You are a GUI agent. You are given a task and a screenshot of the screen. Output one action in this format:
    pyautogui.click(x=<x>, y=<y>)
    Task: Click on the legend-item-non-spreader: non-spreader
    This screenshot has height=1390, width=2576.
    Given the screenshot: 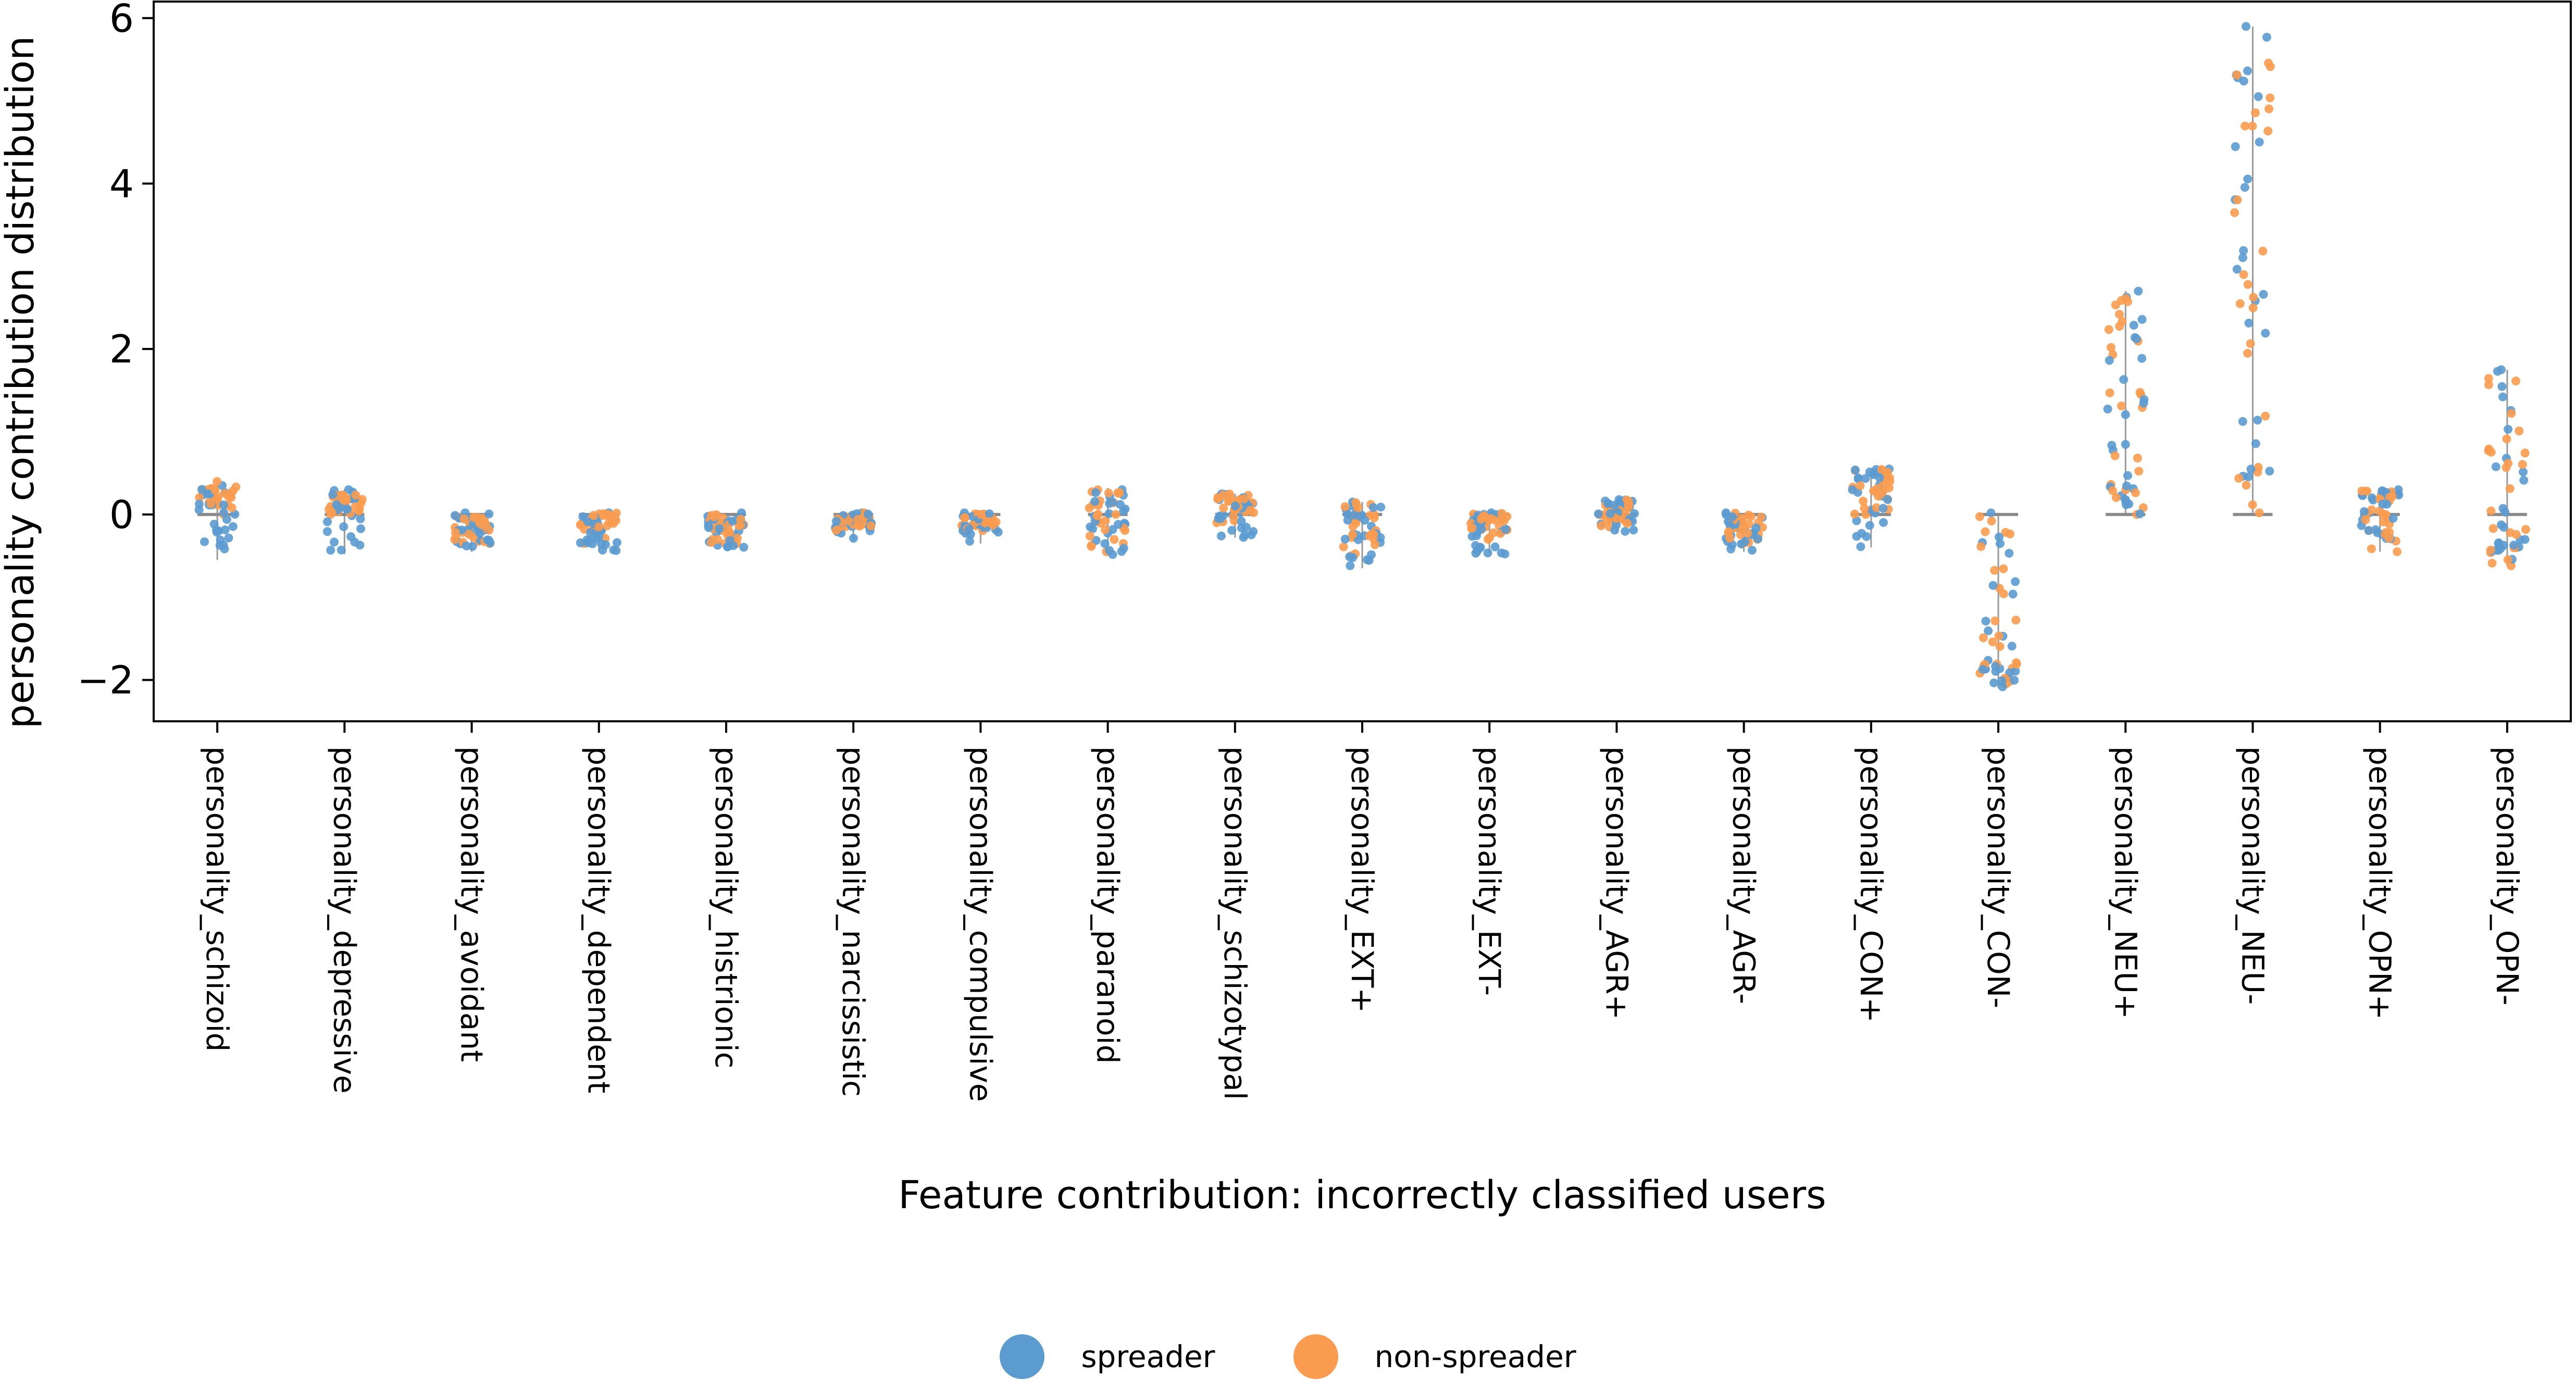 What is the action you would take?
    pyautogui.click(x=1434, y=1356)
    